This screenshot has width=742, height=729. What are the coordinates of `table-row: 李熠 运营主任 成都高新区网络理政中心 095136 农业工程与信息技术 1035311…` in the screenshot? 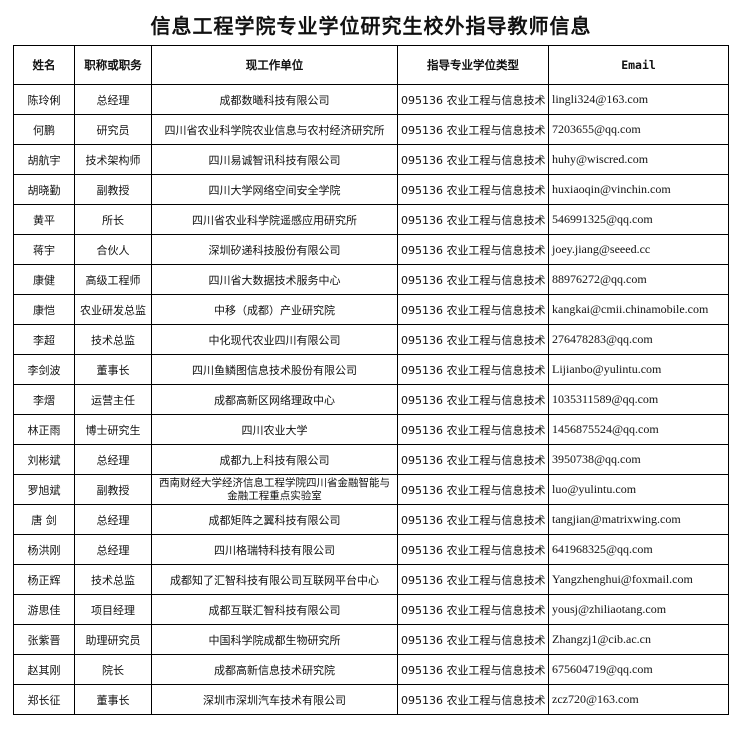 It's located at (371, 399).